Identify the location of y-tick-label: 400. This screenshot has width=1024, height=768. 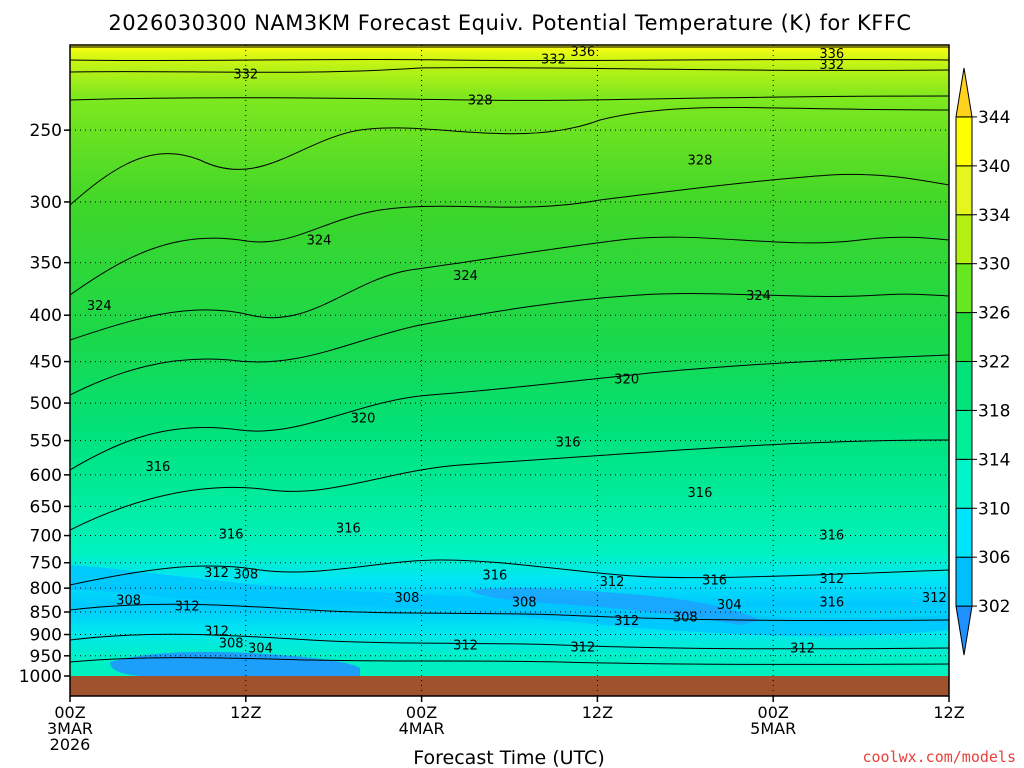
(46, 316).